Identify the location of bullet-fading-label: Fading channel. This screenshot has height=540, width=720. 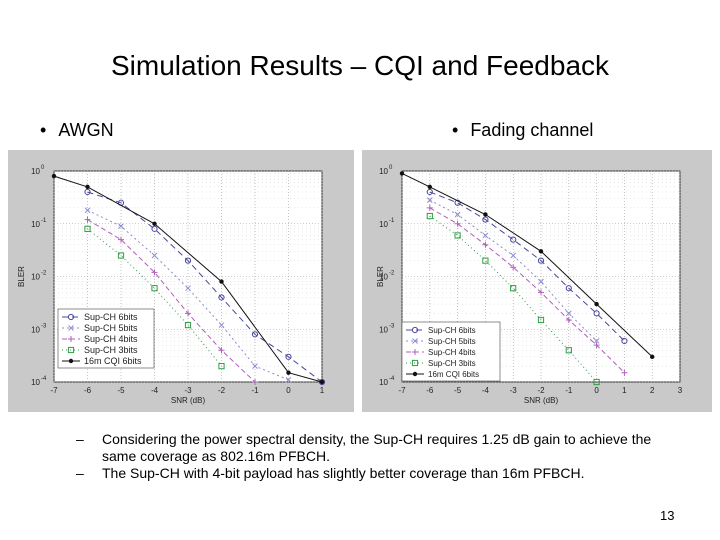
(532, 130).